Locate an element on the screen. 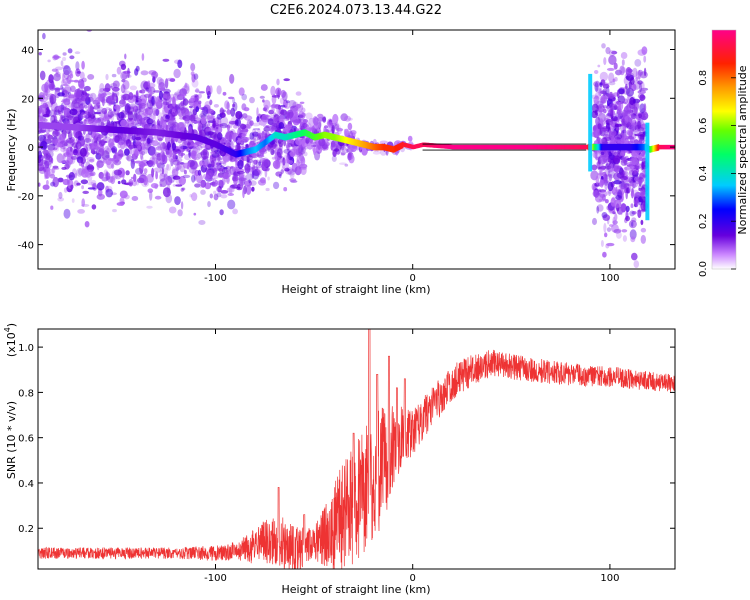  x-tick-label: -100 is located at coordinates (215, 578).